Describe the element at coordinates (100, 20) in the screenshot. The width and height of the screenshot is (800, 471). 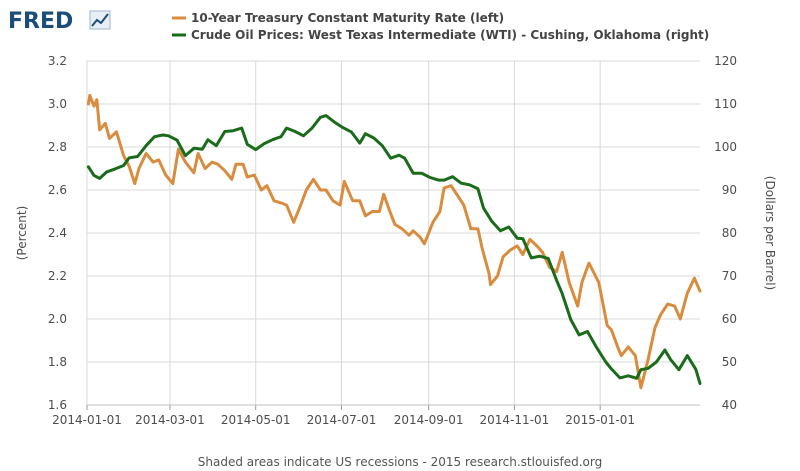
I see `graph-trend-icon` at that location.